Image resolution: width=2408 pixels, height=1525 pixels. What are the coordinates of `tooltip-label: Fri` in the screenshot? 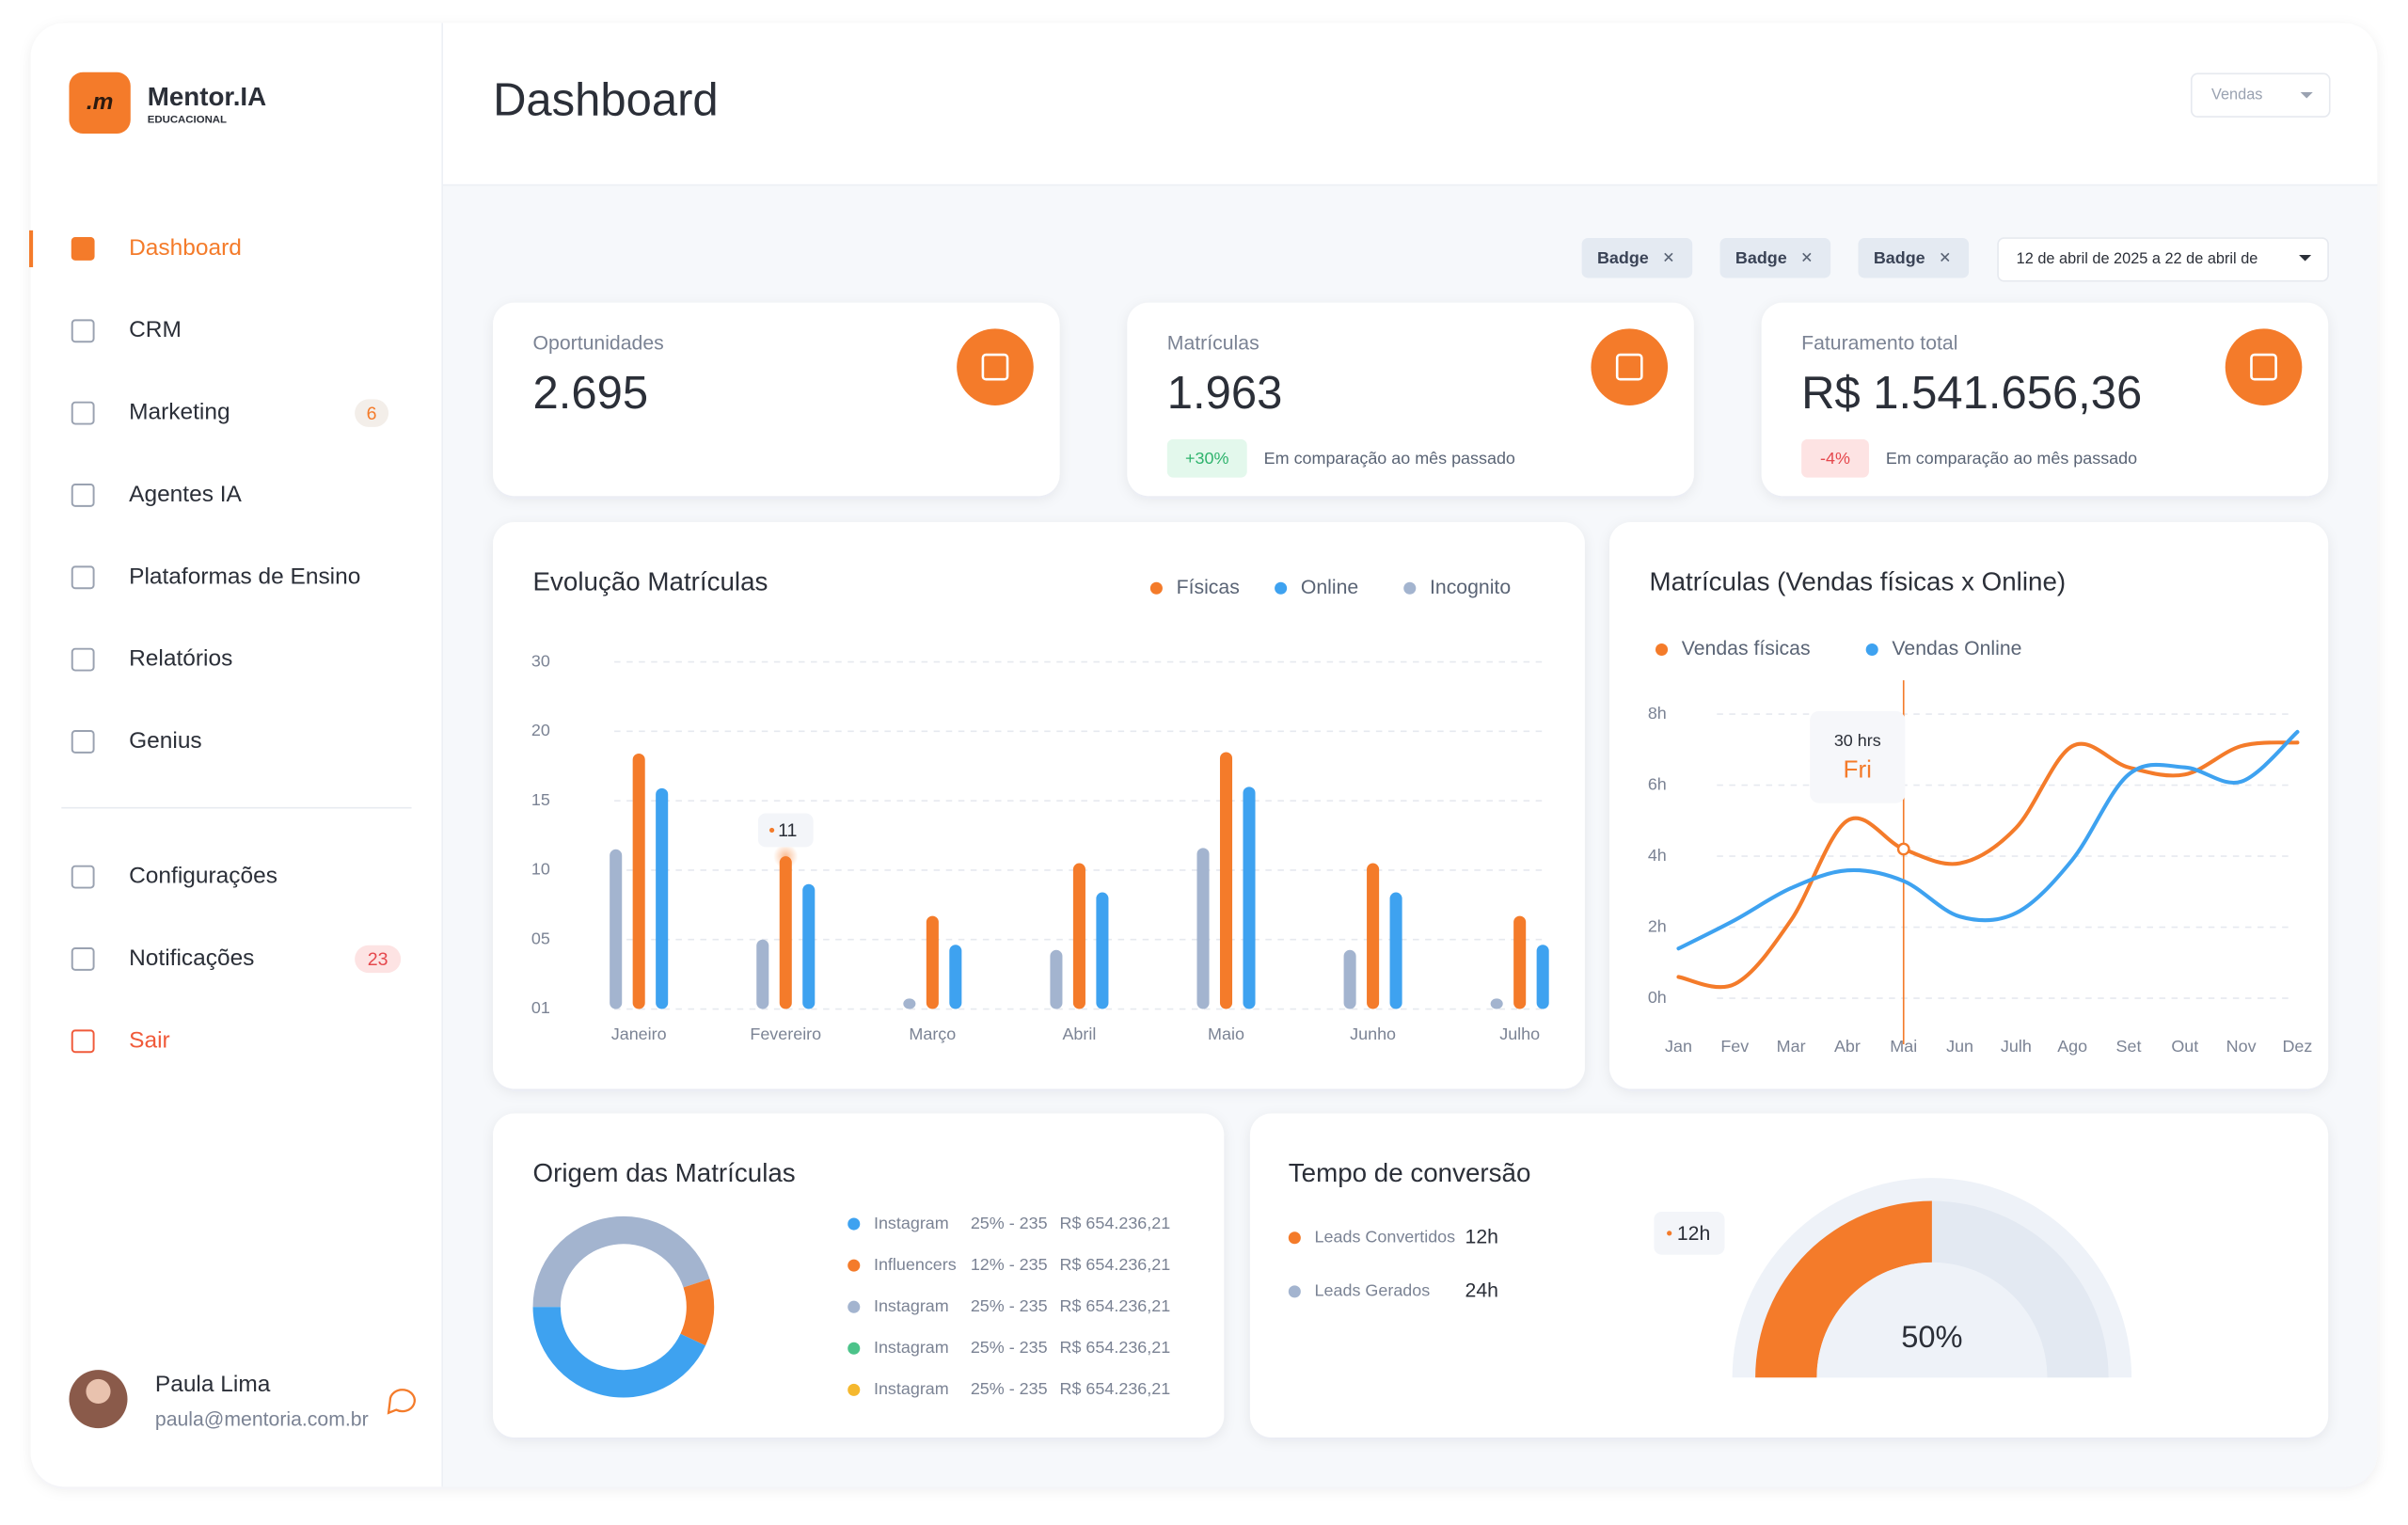 It's located at (1858, 769).